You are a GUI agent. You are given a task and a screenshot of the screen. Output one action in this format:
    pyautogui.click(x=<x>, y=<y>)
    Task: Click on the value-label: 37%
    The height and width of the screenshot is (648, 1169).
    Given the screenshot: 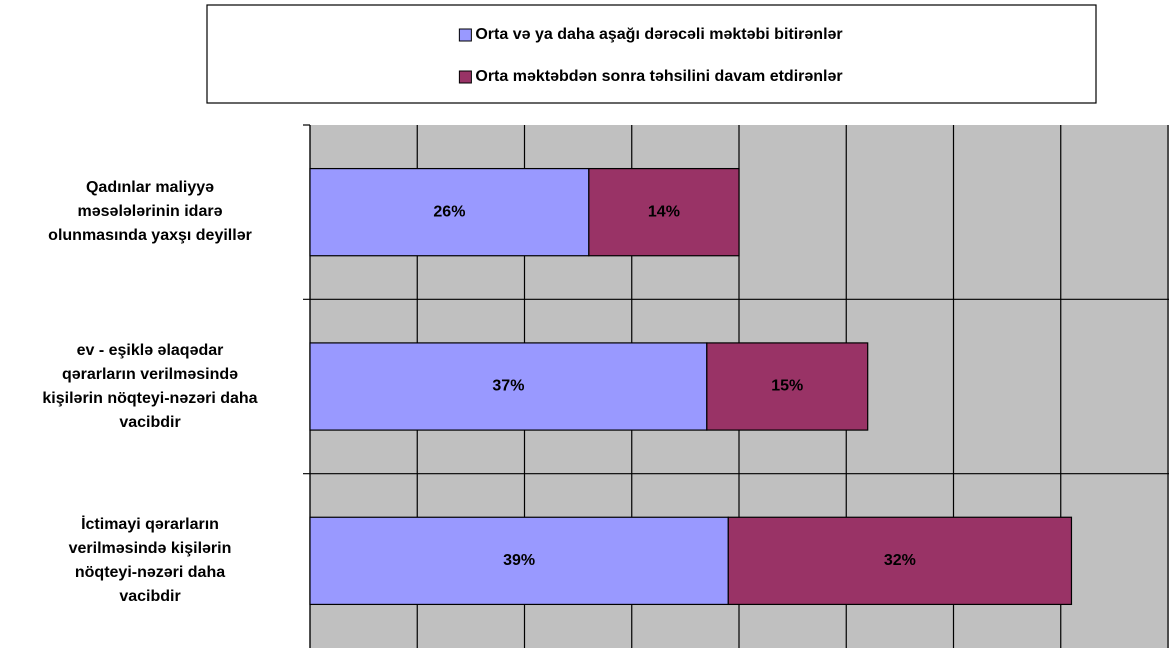 What is the action you would take?
    pyautogui.click(x=508, y=386)
    